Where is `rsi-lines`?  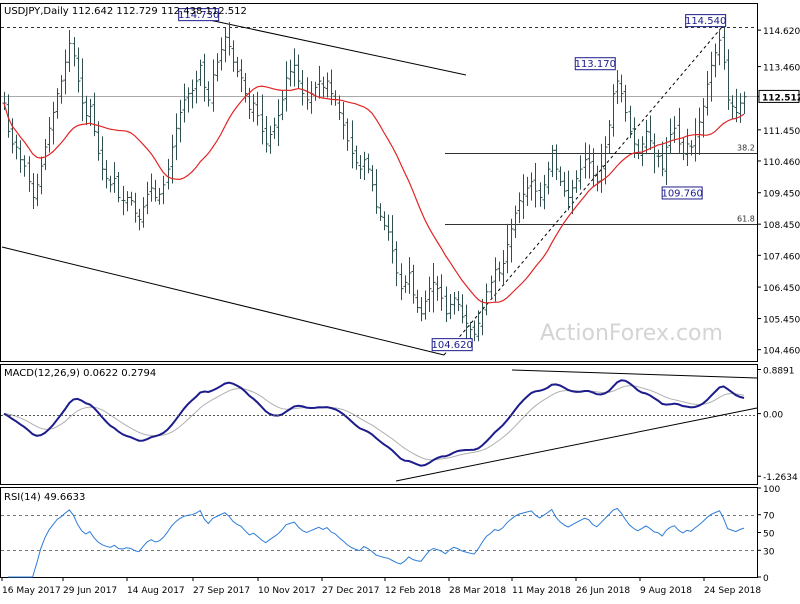 rsi-lines is located at coordinates (379, 542).